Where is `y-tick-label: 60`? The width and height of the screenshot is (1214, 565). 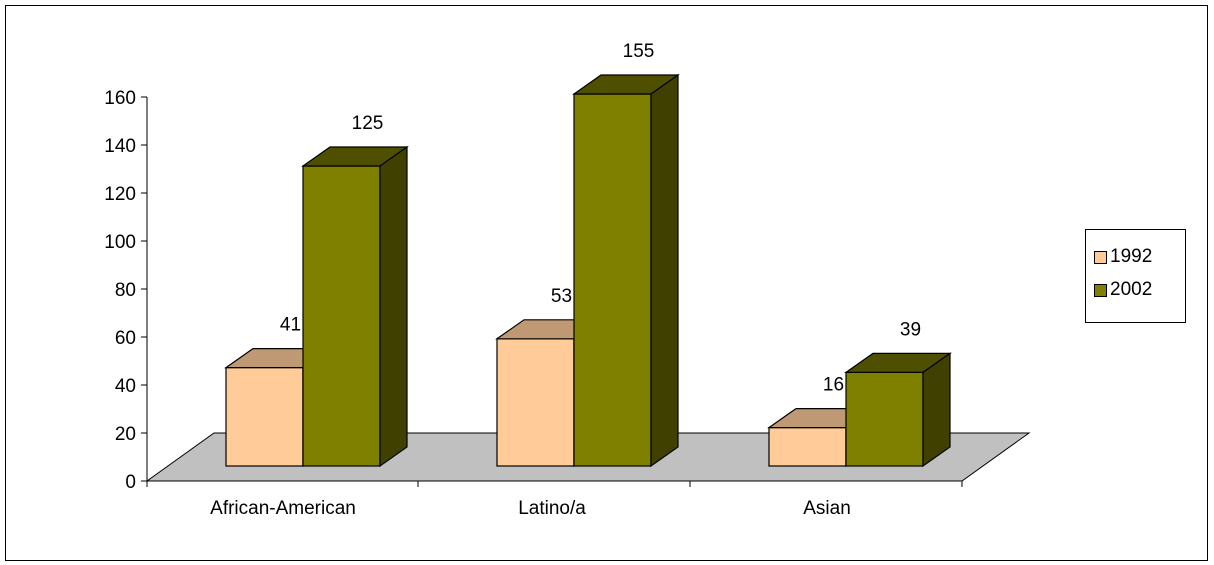 y-tick-label: 60 is located at coordinates (125, 338).